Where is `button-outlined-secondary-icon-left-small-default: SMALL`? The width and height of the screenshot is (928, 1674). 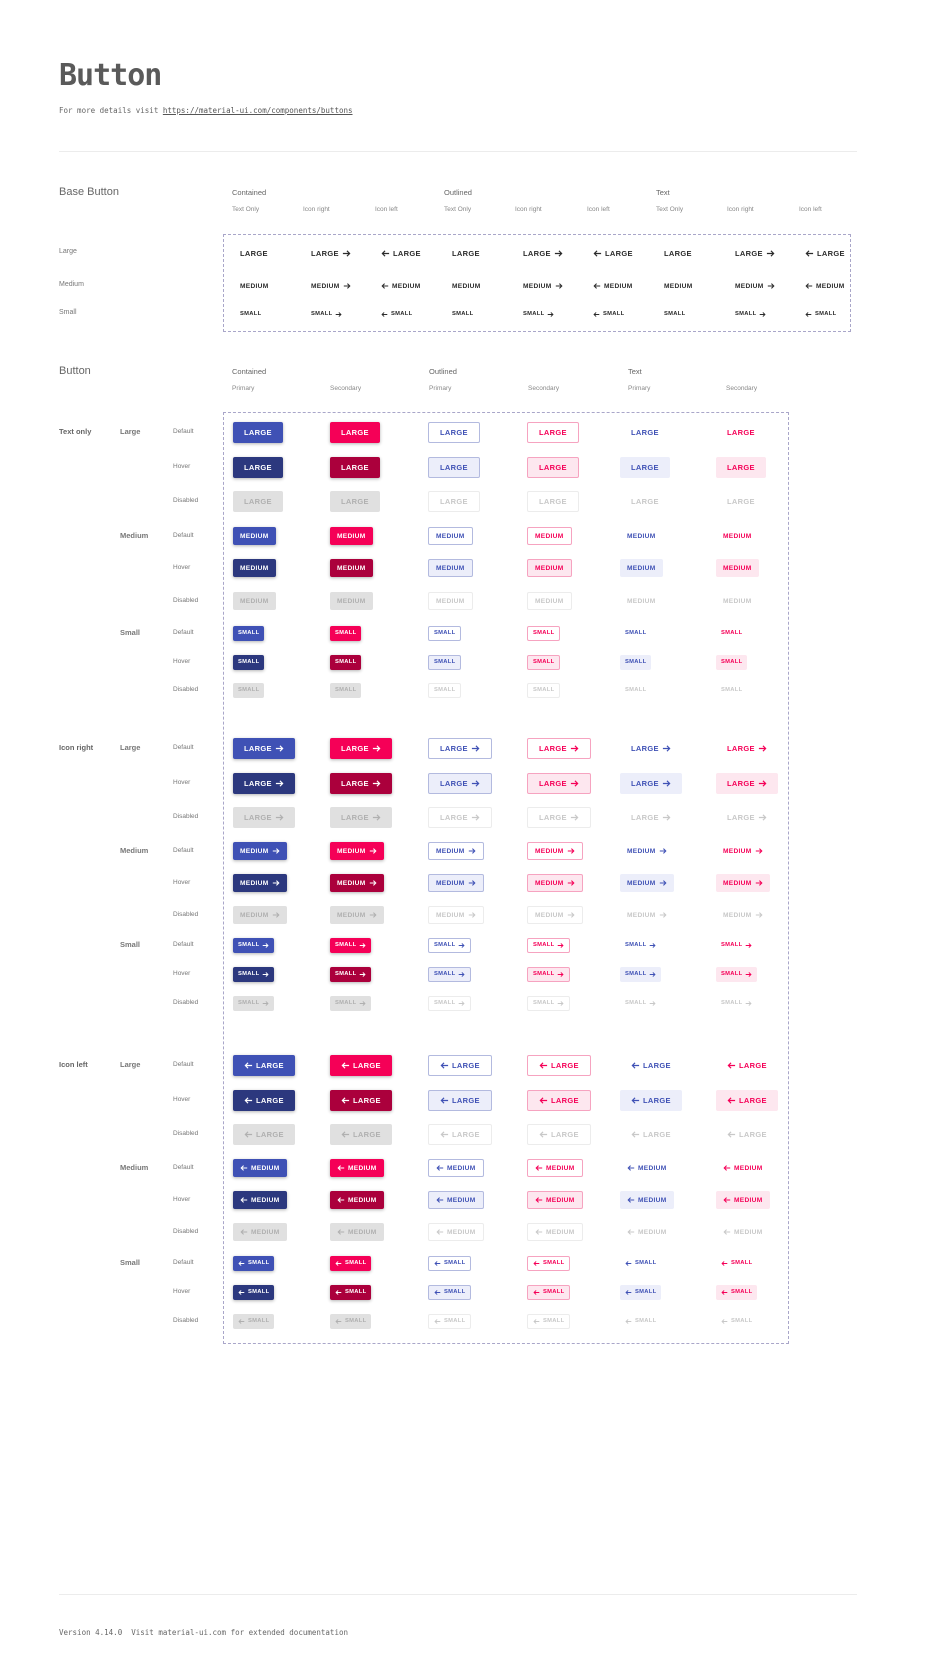 button-outlined-secondary-icon-left-small-default: SMALL is located at coordinates (549, 1263).